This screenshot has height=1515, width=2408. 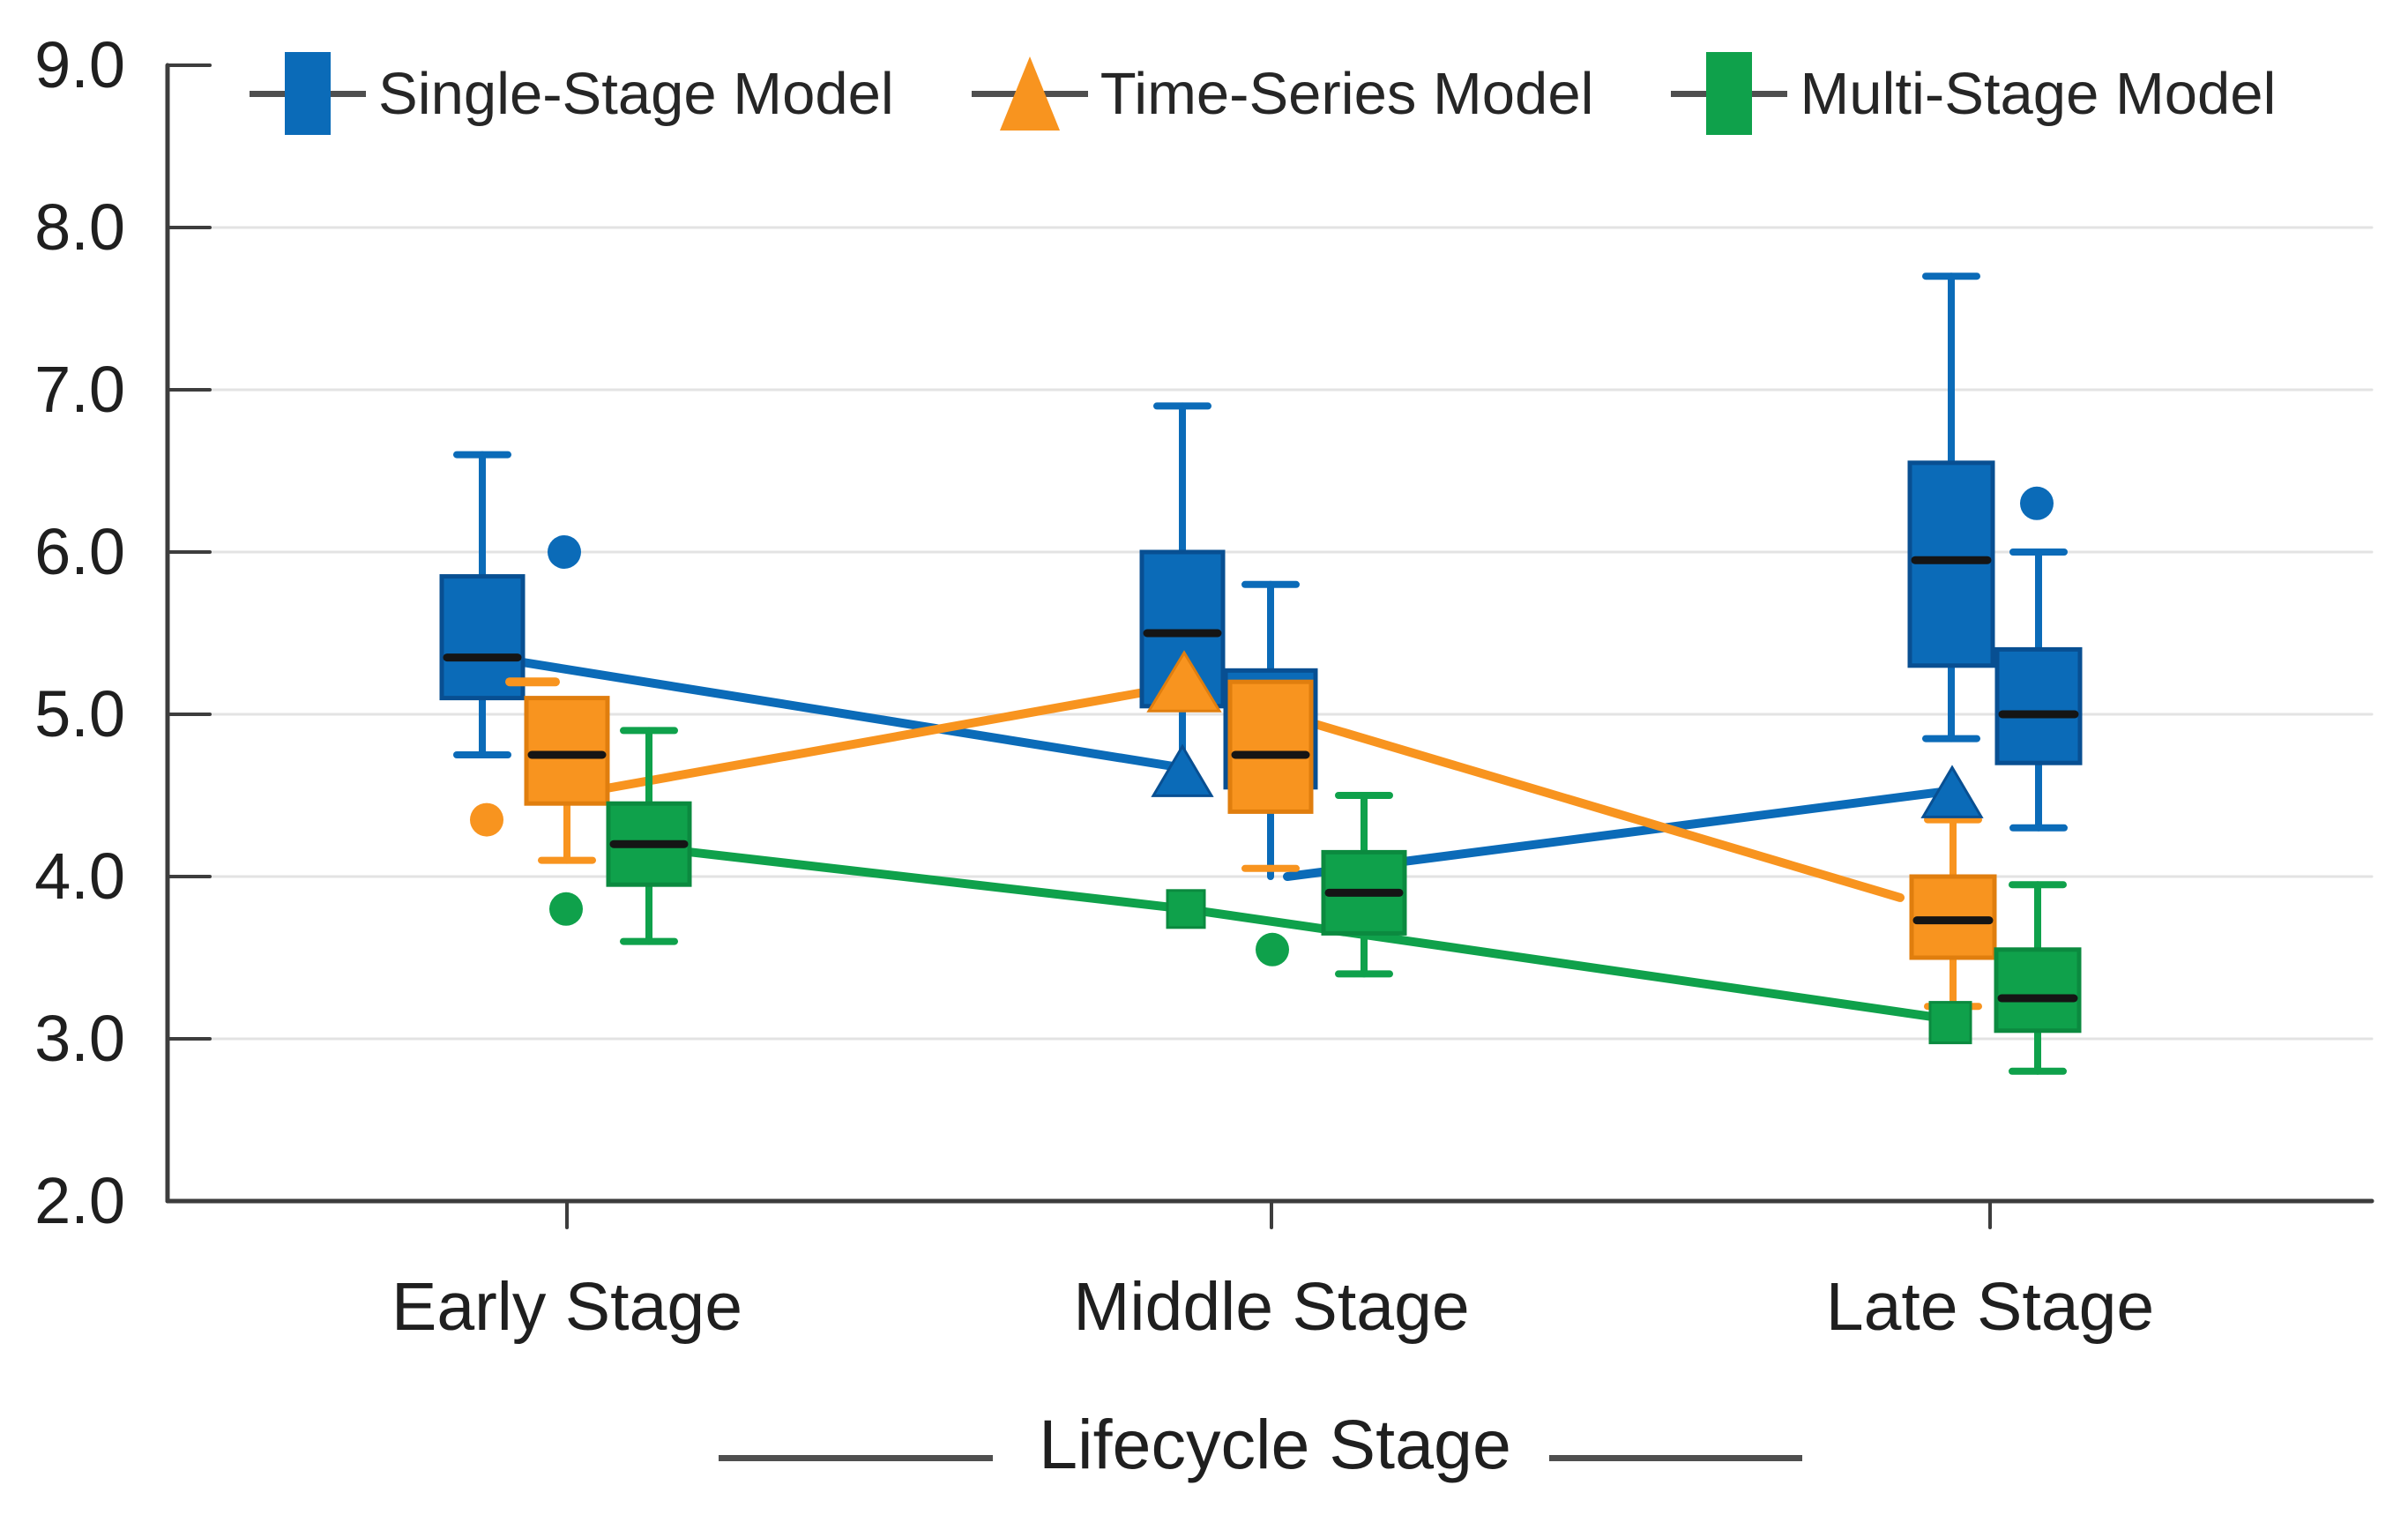 I want to click on legend-label: Time-Series Model, so click(x=1347, y=94).